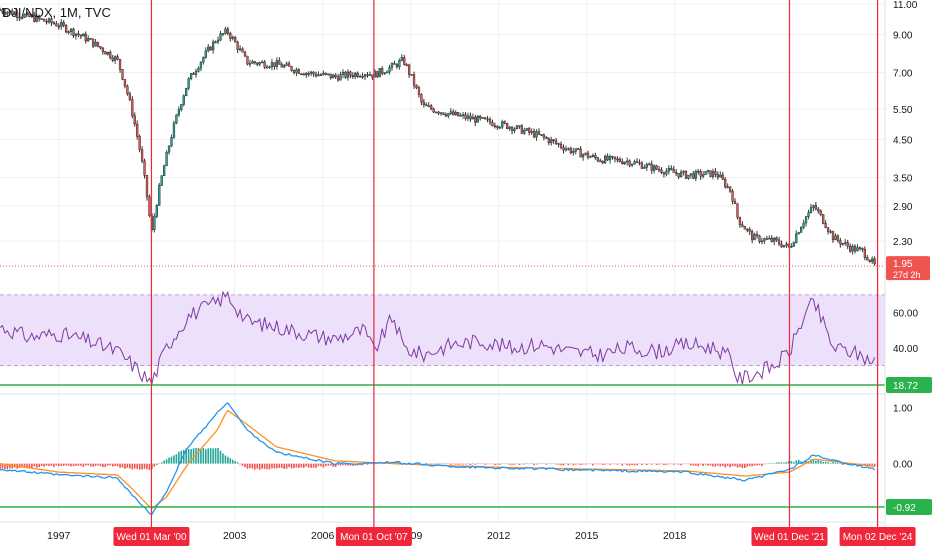 Image resolution: width=932 pixels, height=550 pixels. What do you see at coordinates (903, 178) in the screenshot?
I see `price-tick-label: 3.50` at bounding box center [903, 178].